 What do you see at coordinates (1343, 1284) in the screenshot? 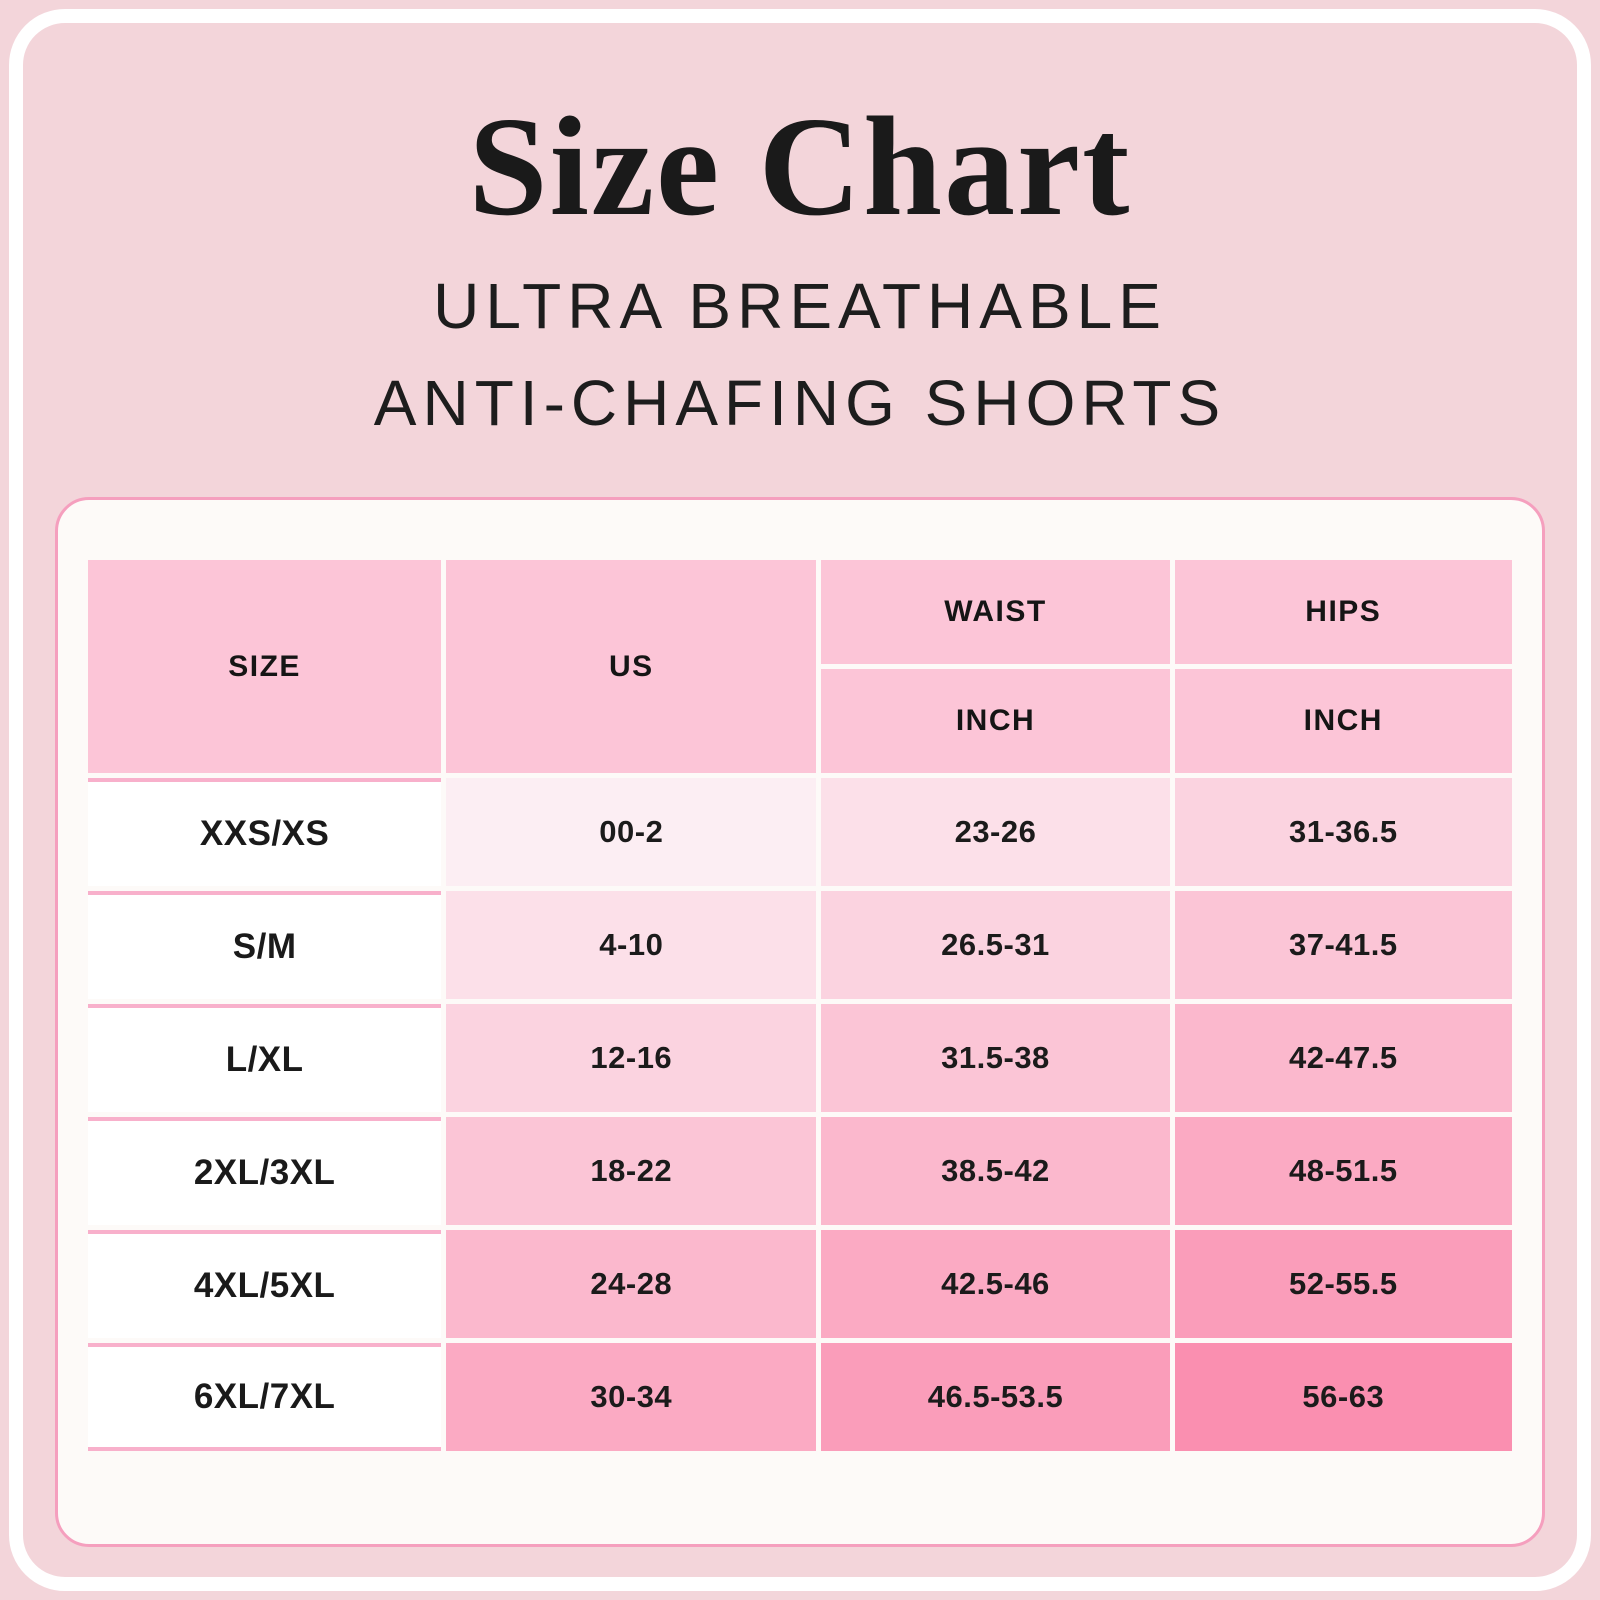
I see `hips-value-cell: 52-55.5` at bounding box center [1343, 1284].